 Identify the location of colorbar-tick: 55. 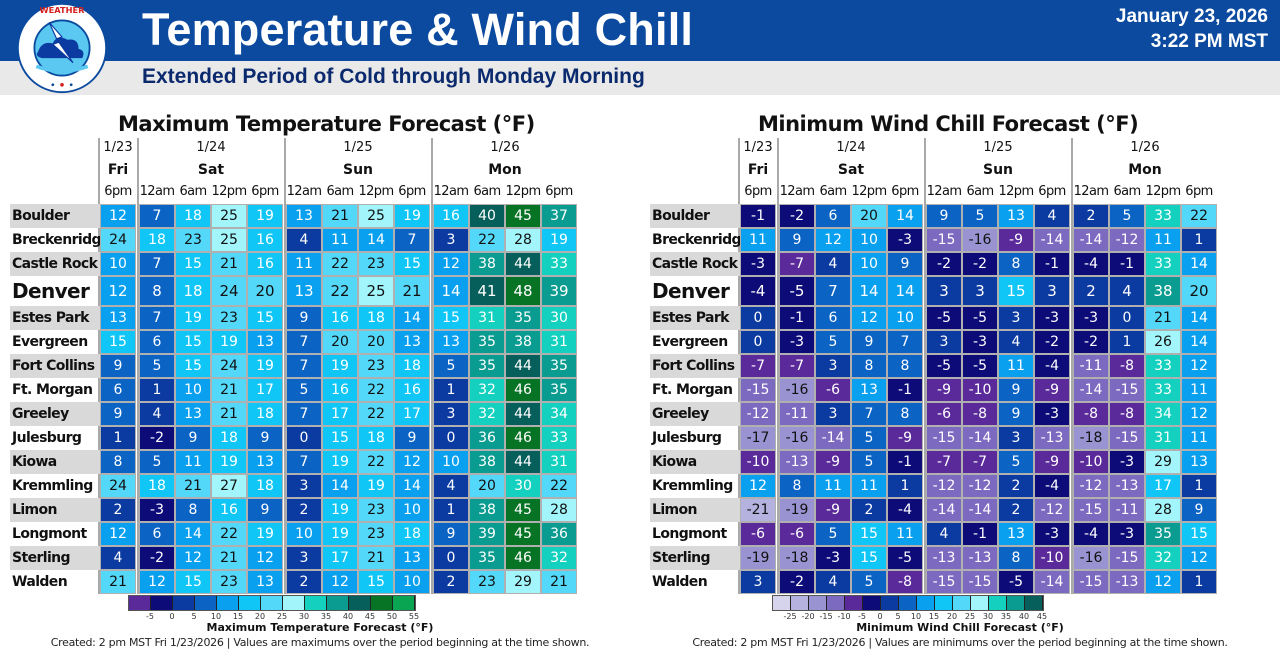
(414, 616).